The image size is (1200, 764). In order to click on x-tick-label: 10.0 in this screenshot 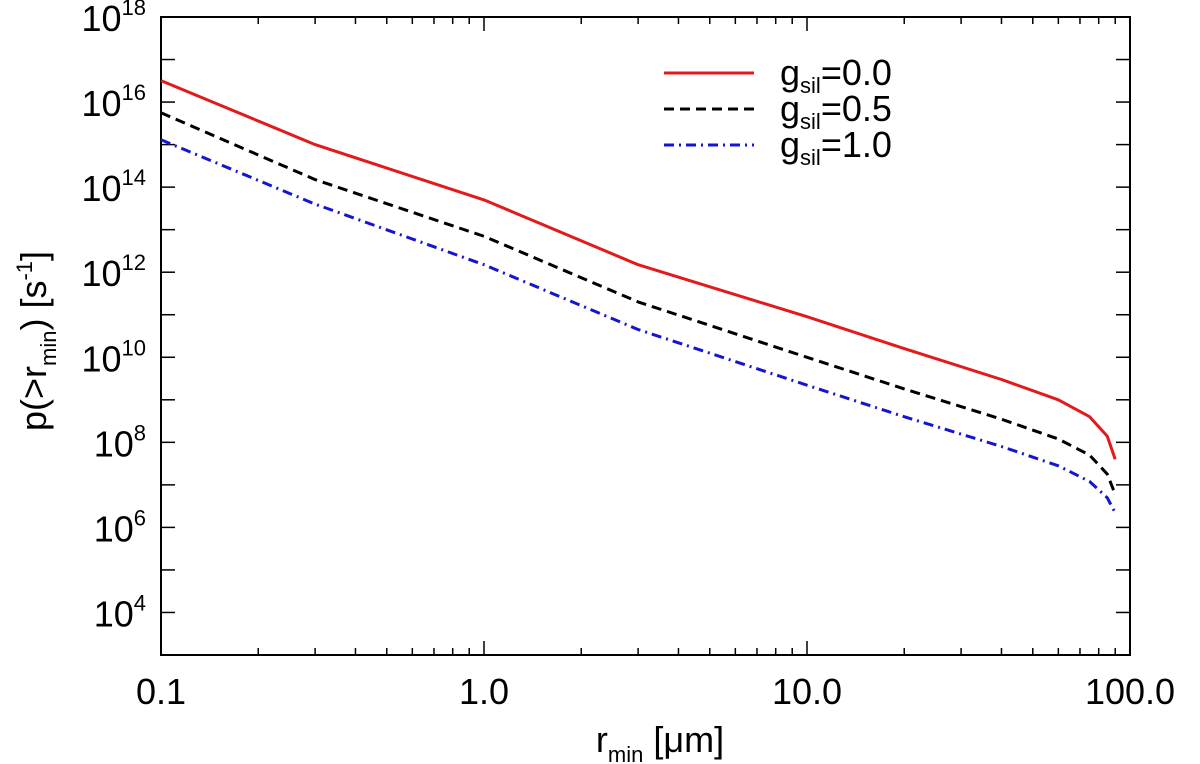, I will do `click(807, 691)`.